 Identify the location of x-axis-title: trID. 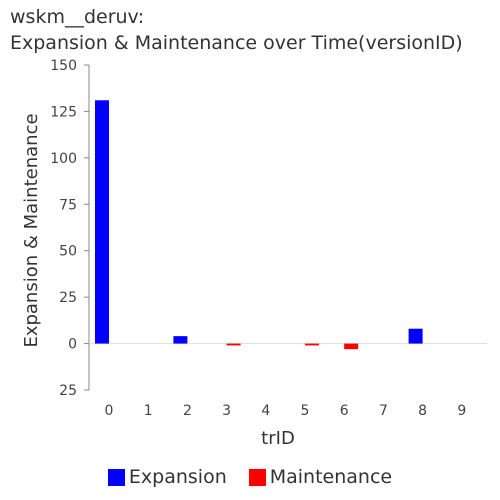
(278, 438).